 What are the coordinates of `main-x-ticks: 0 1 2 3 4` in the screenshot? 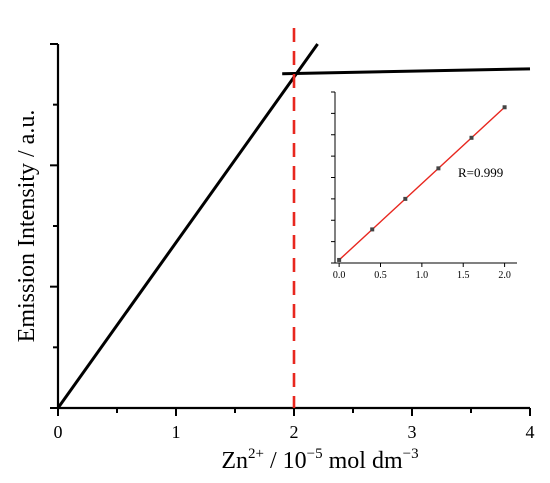 It's located at (294, 425).